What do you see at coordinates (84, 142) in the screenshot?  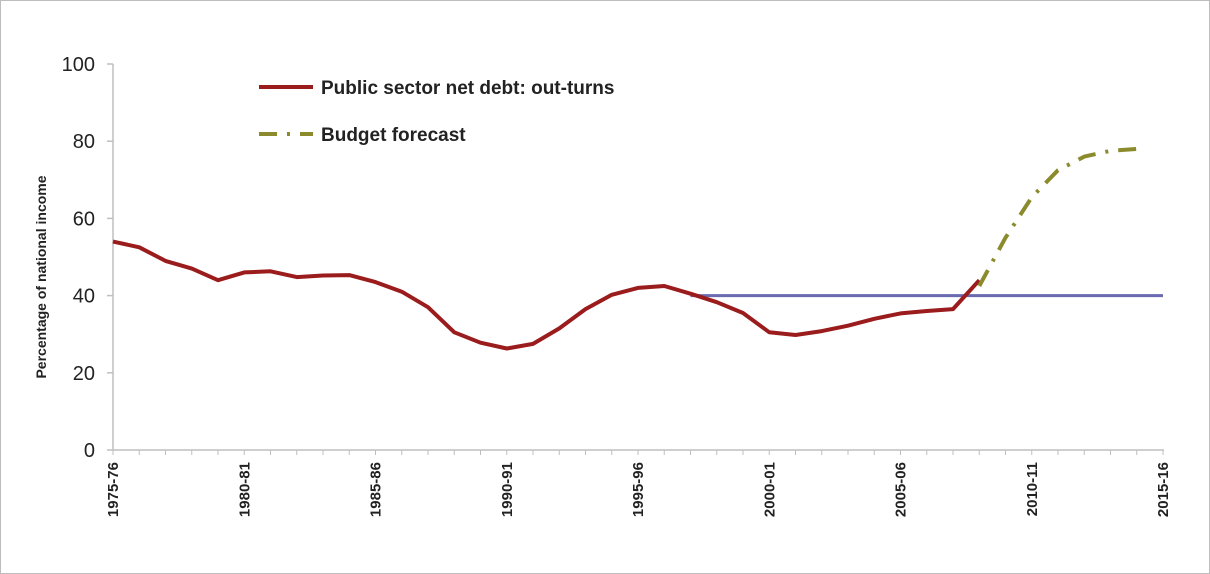 I see `y-tick-label: 80` at bounding box center [84, 142].